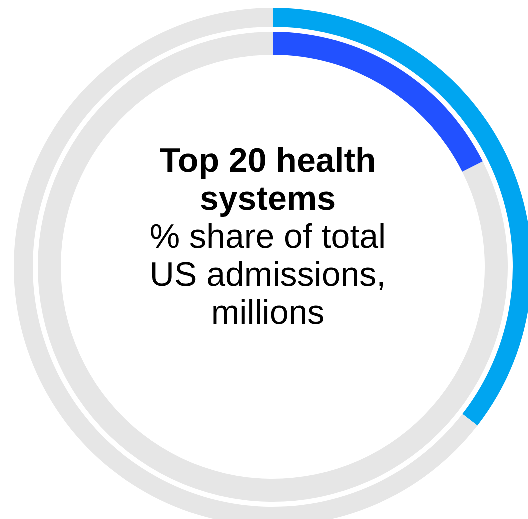 The height and width of the screenshot is (519, 528). Describe the element at coordinates (268, 275) in the screenshot. I see `text: % share of total US admissions, millions` at that location.